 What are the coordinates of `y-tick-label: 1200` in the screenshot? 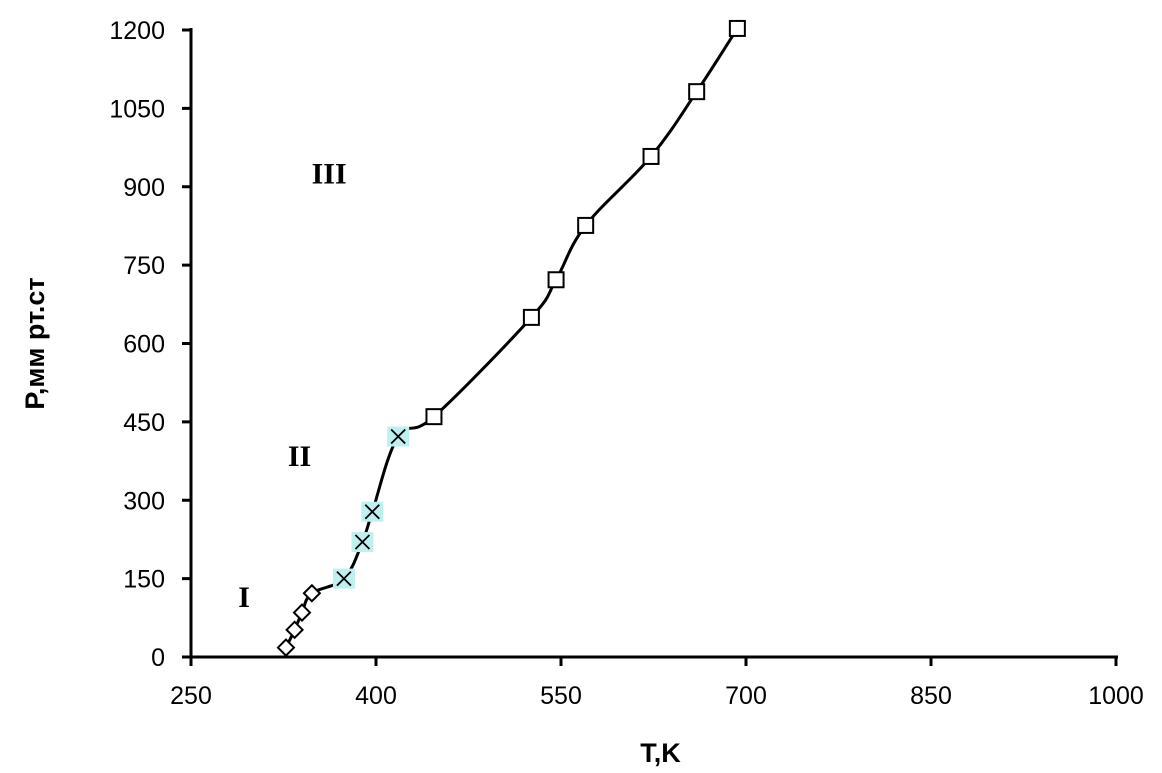 It's located at (137, 31).